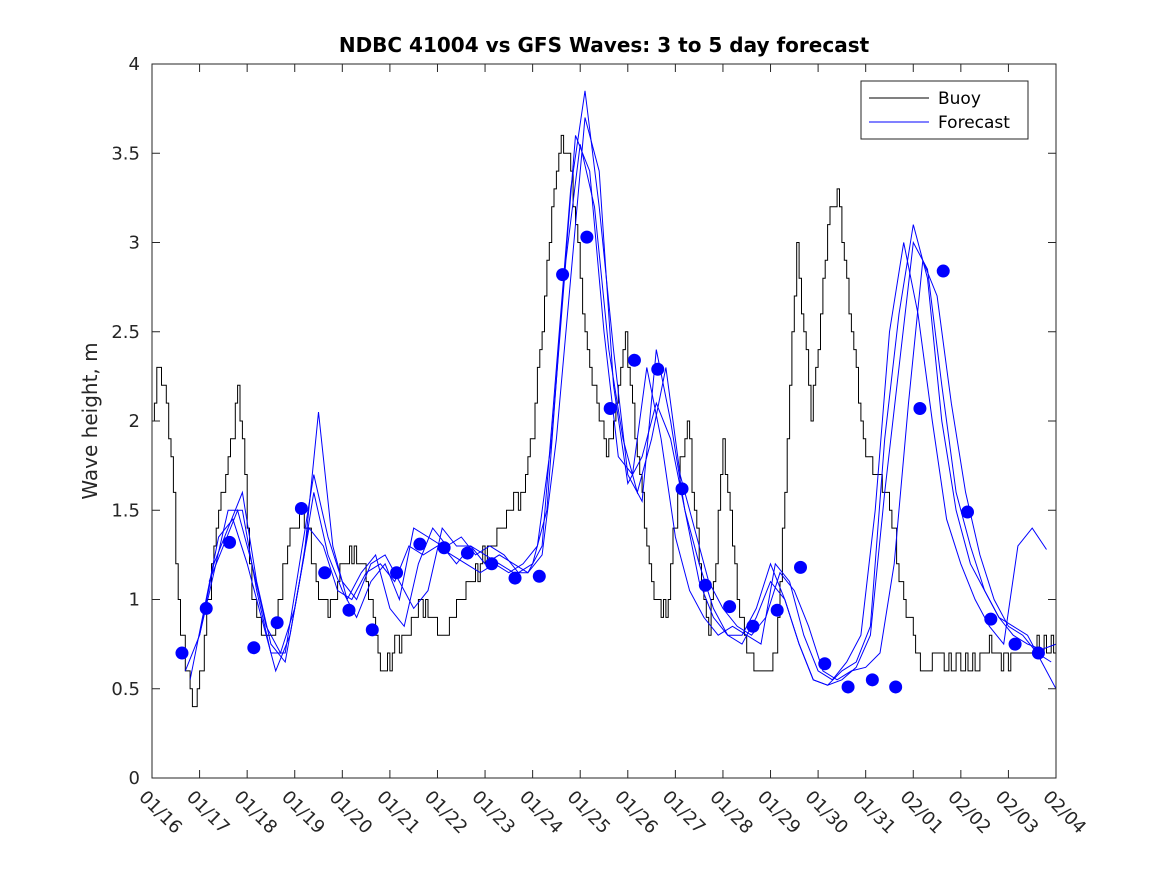 This screenshot has height=875, width=1167. I want to click on y-tick-label: 2.5, so click(125, 332).